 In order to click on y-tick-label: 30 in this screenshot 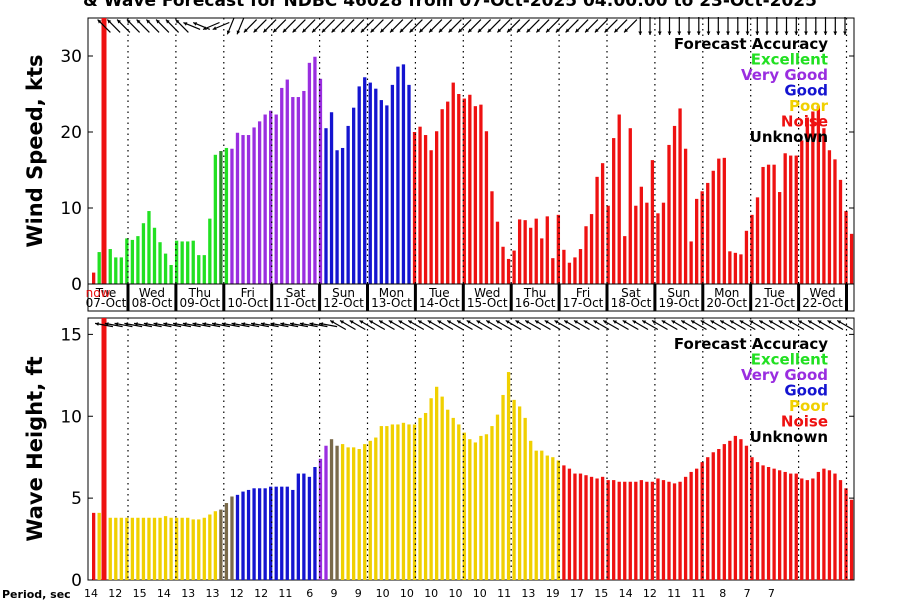, I will do `click(71, 57)`.